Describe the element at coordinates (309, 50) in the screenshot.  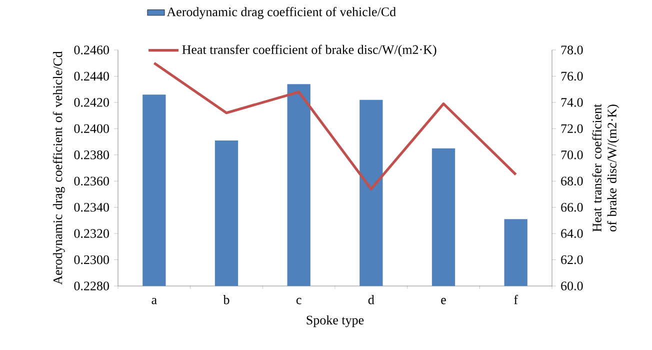
I see `legend-label: Heat transfer coefficient of brake disc/W/(m2·K)` at that location.